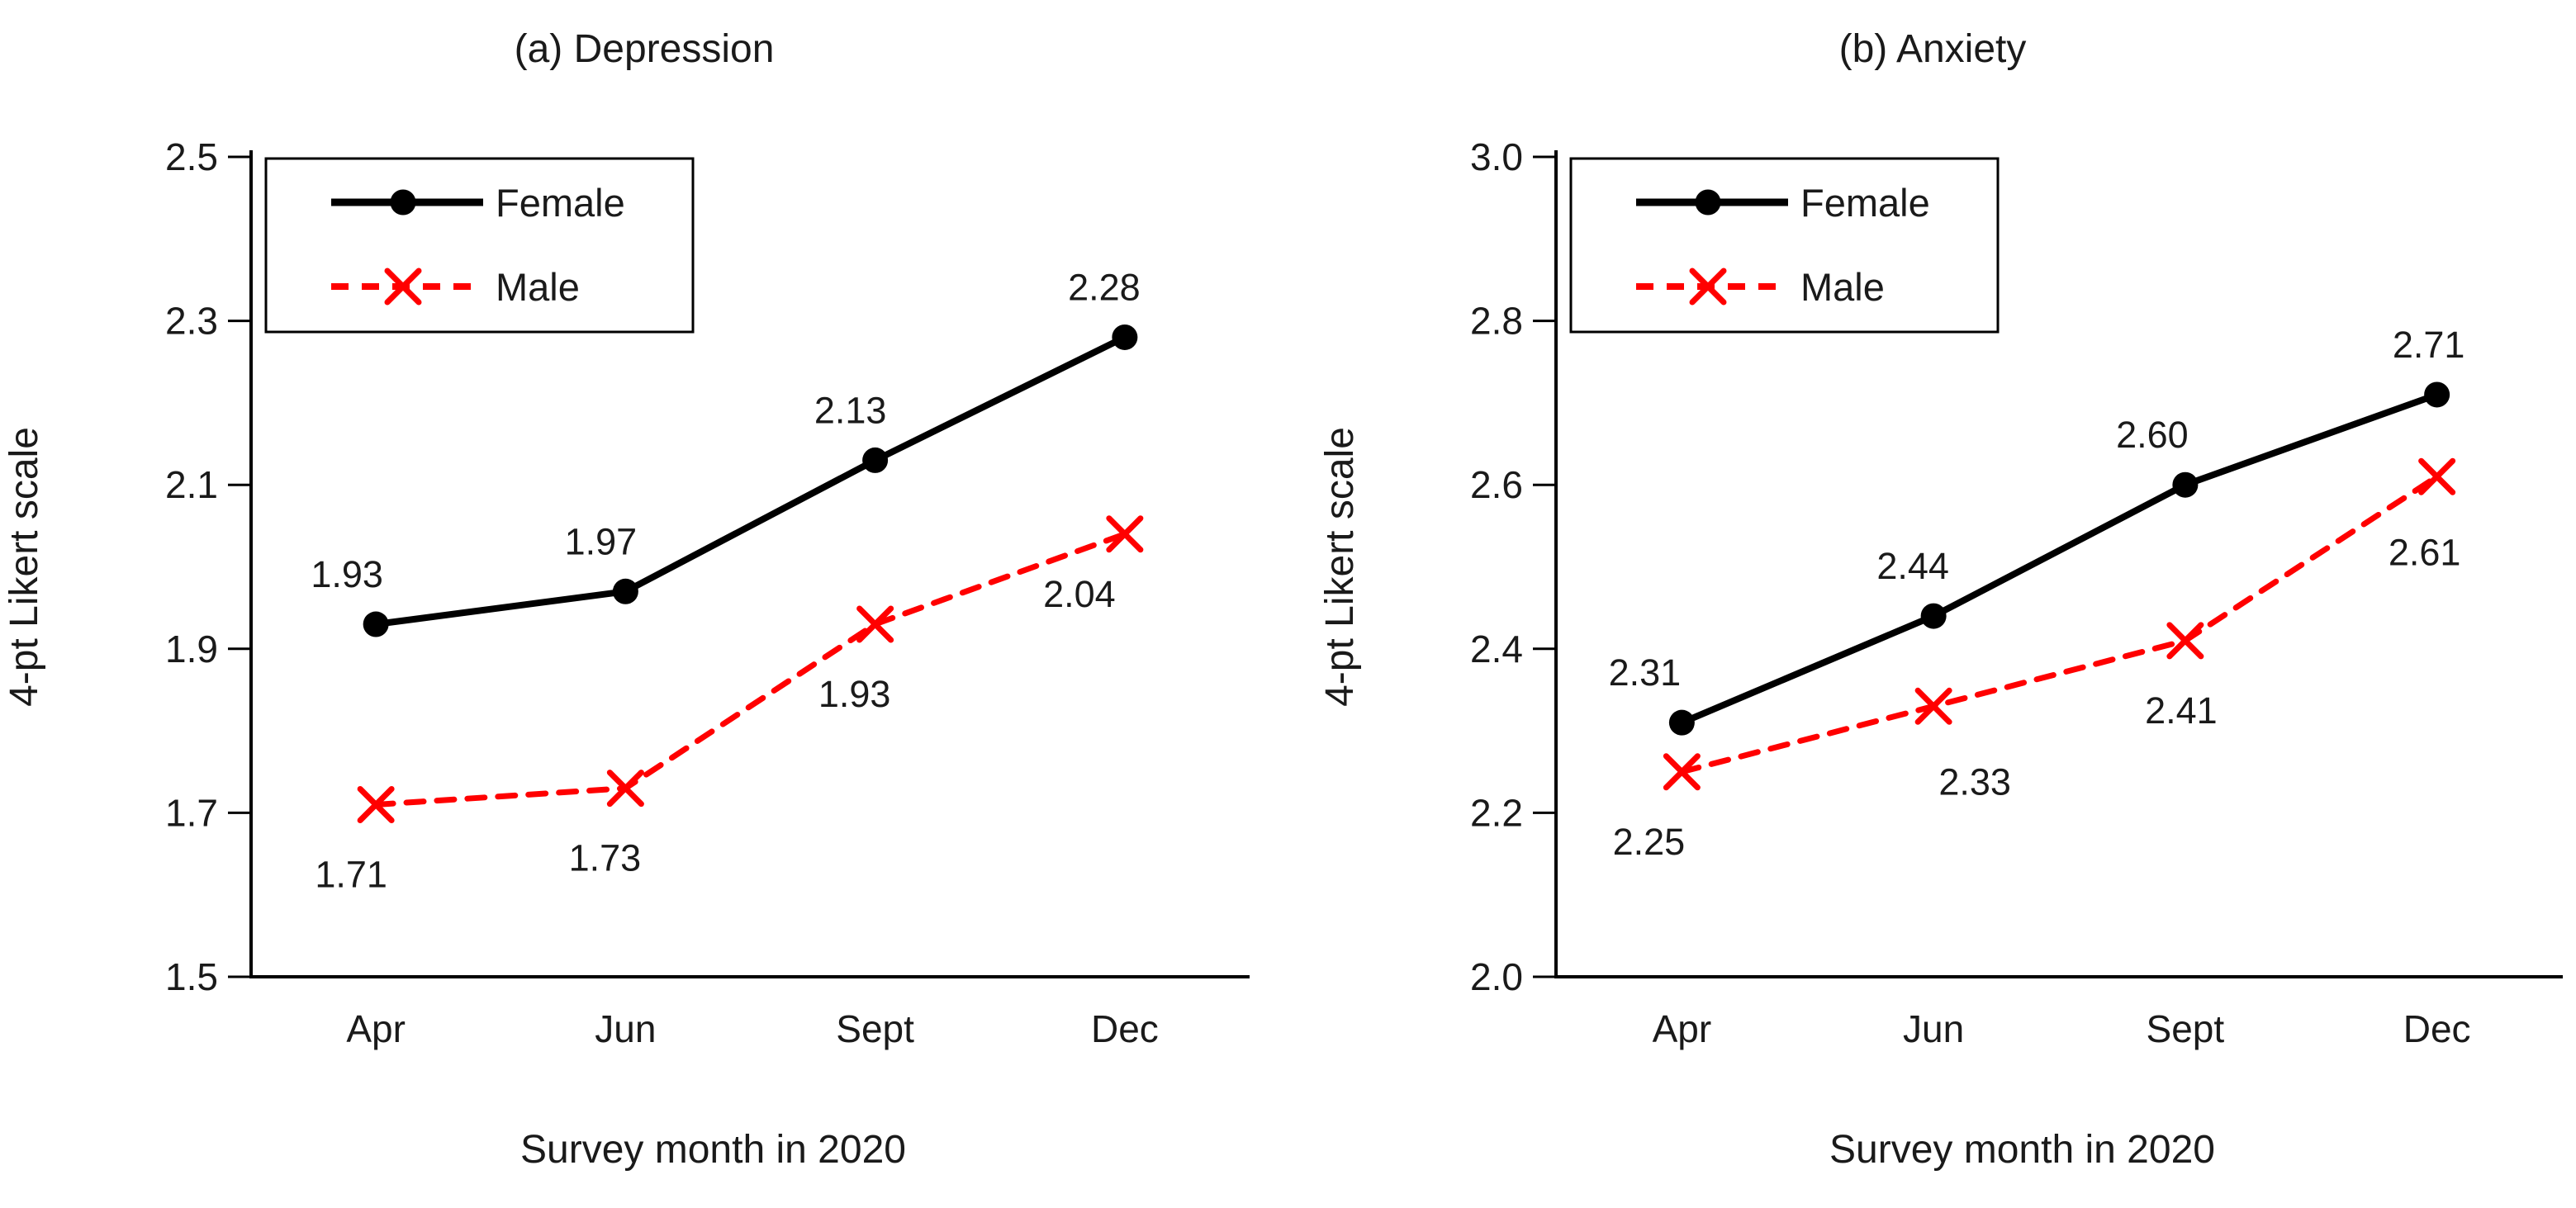 The width and height of the screenshot is (2576, 1208). I want to click on y-tick-label: 1.9, so click(191, 649).